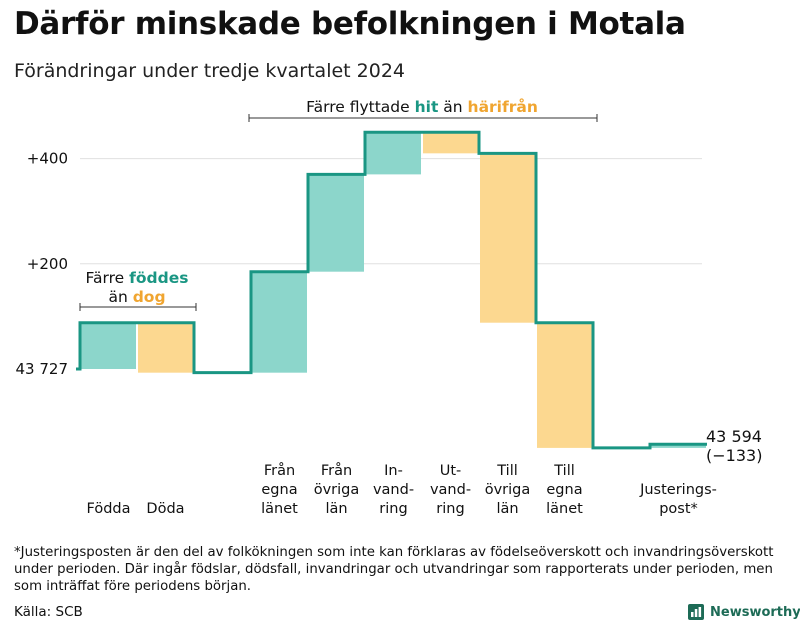  I want to click on category-label: Till egna länet, so click(564, 490).